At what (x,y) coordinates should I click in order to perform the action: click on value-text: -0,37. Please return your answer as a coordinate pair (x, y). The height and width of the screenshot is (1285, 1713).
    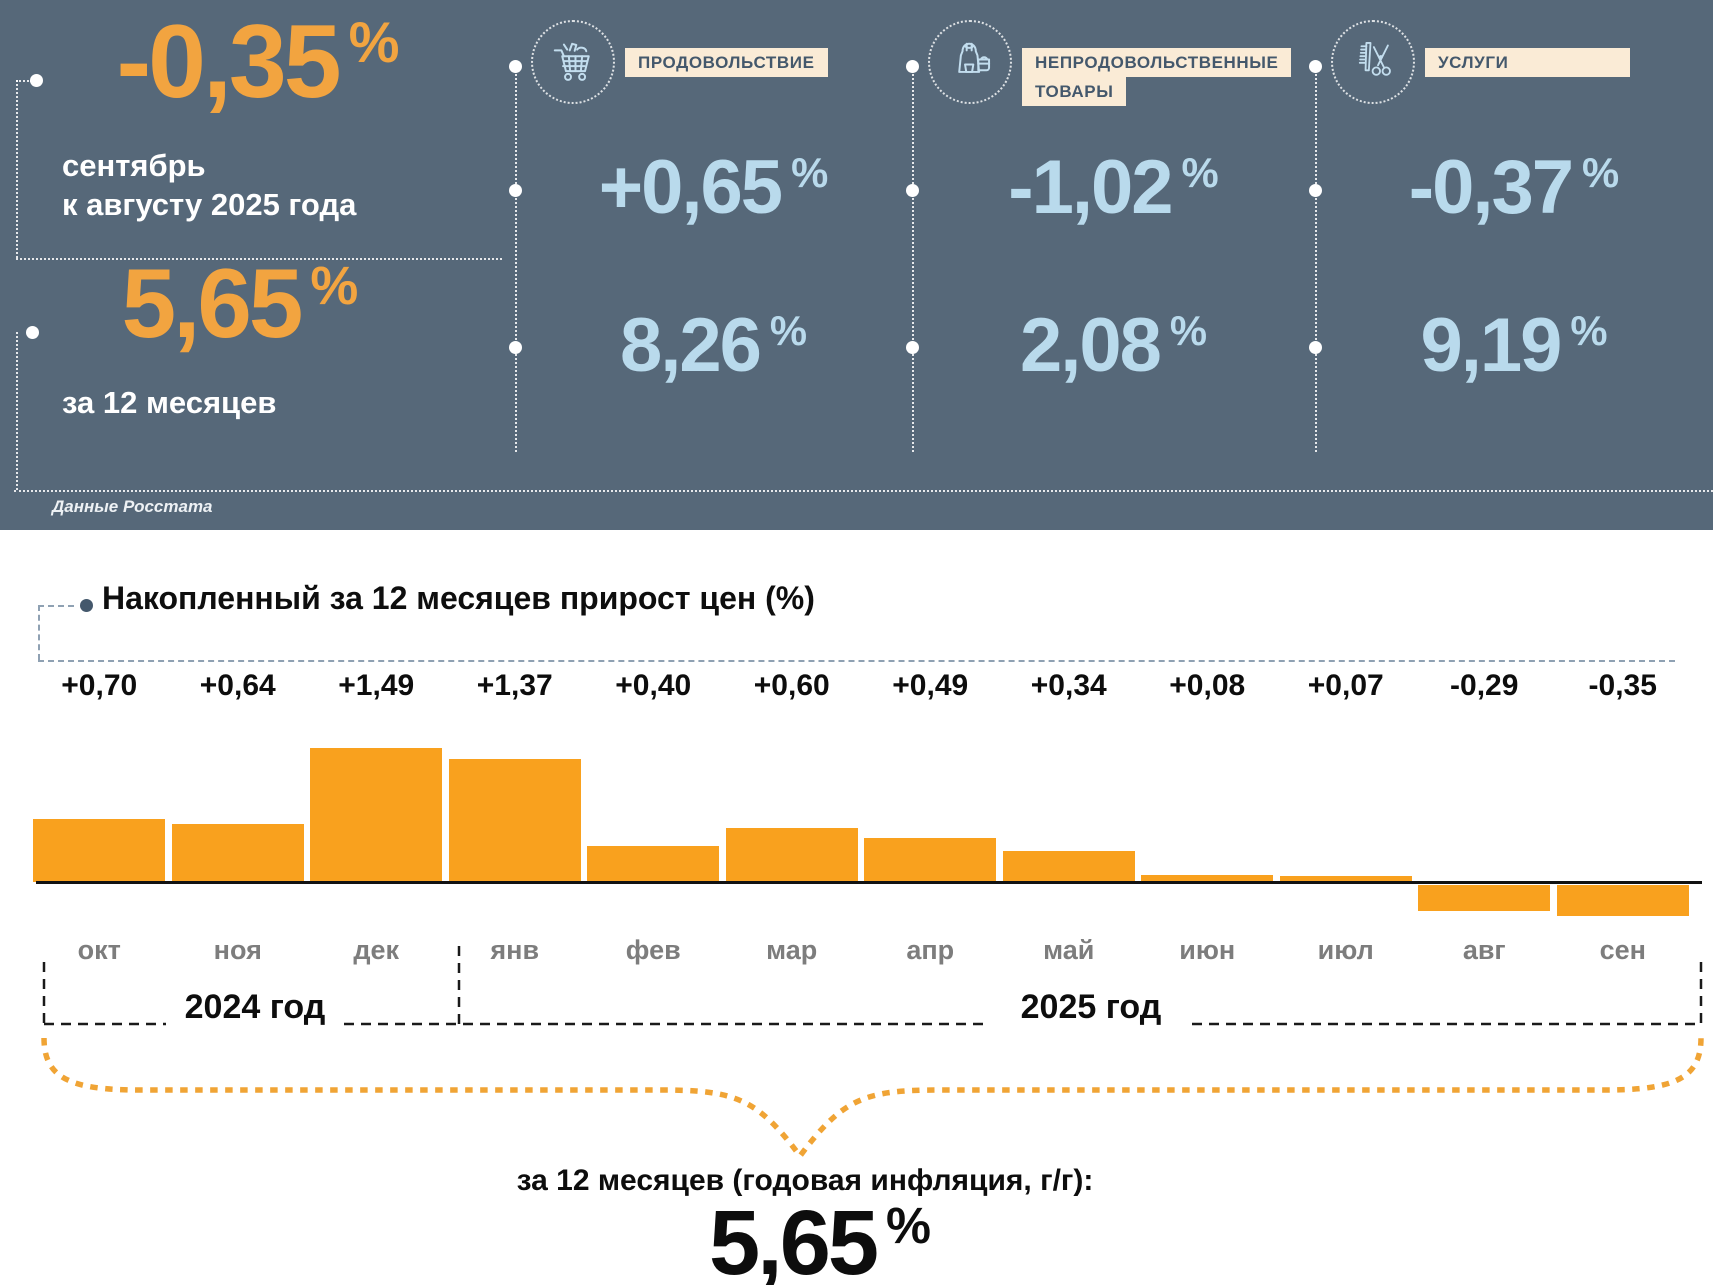
    Looking at the image, I should click on (1491, 187).